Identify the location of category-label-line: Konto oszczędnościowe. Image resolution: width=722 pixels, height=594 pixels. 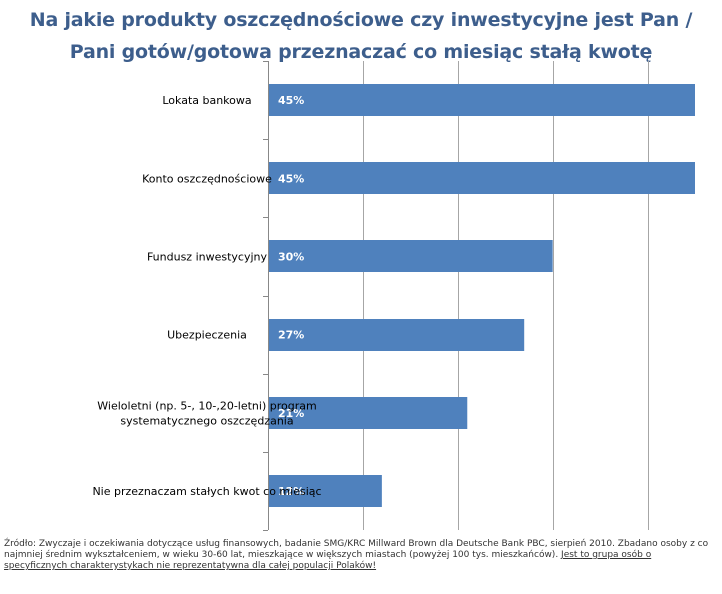
(207, 178).